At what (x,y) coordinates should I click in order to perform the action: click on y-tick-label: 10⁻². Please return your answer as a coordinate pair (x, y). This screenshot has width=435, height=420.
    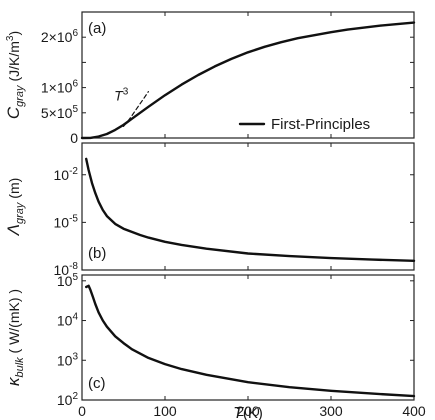
    Looking at the image, I should click on (66, 174).